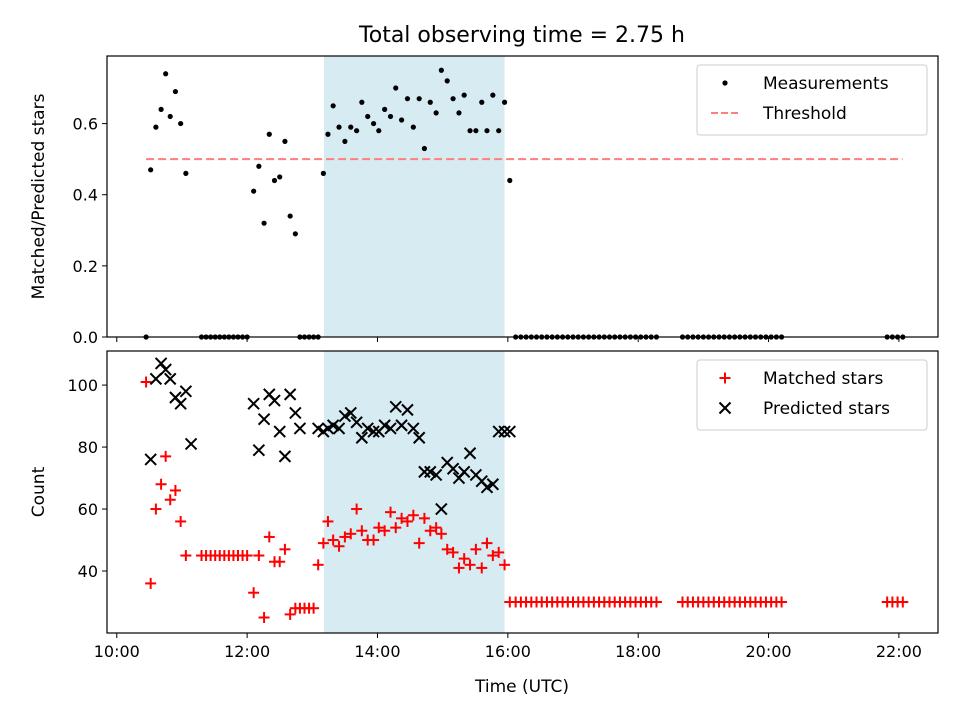 The width and height of the screenshot is (960, 720). I want to click on legend-label-matched-stars: Matched stars, so click(823, 379).